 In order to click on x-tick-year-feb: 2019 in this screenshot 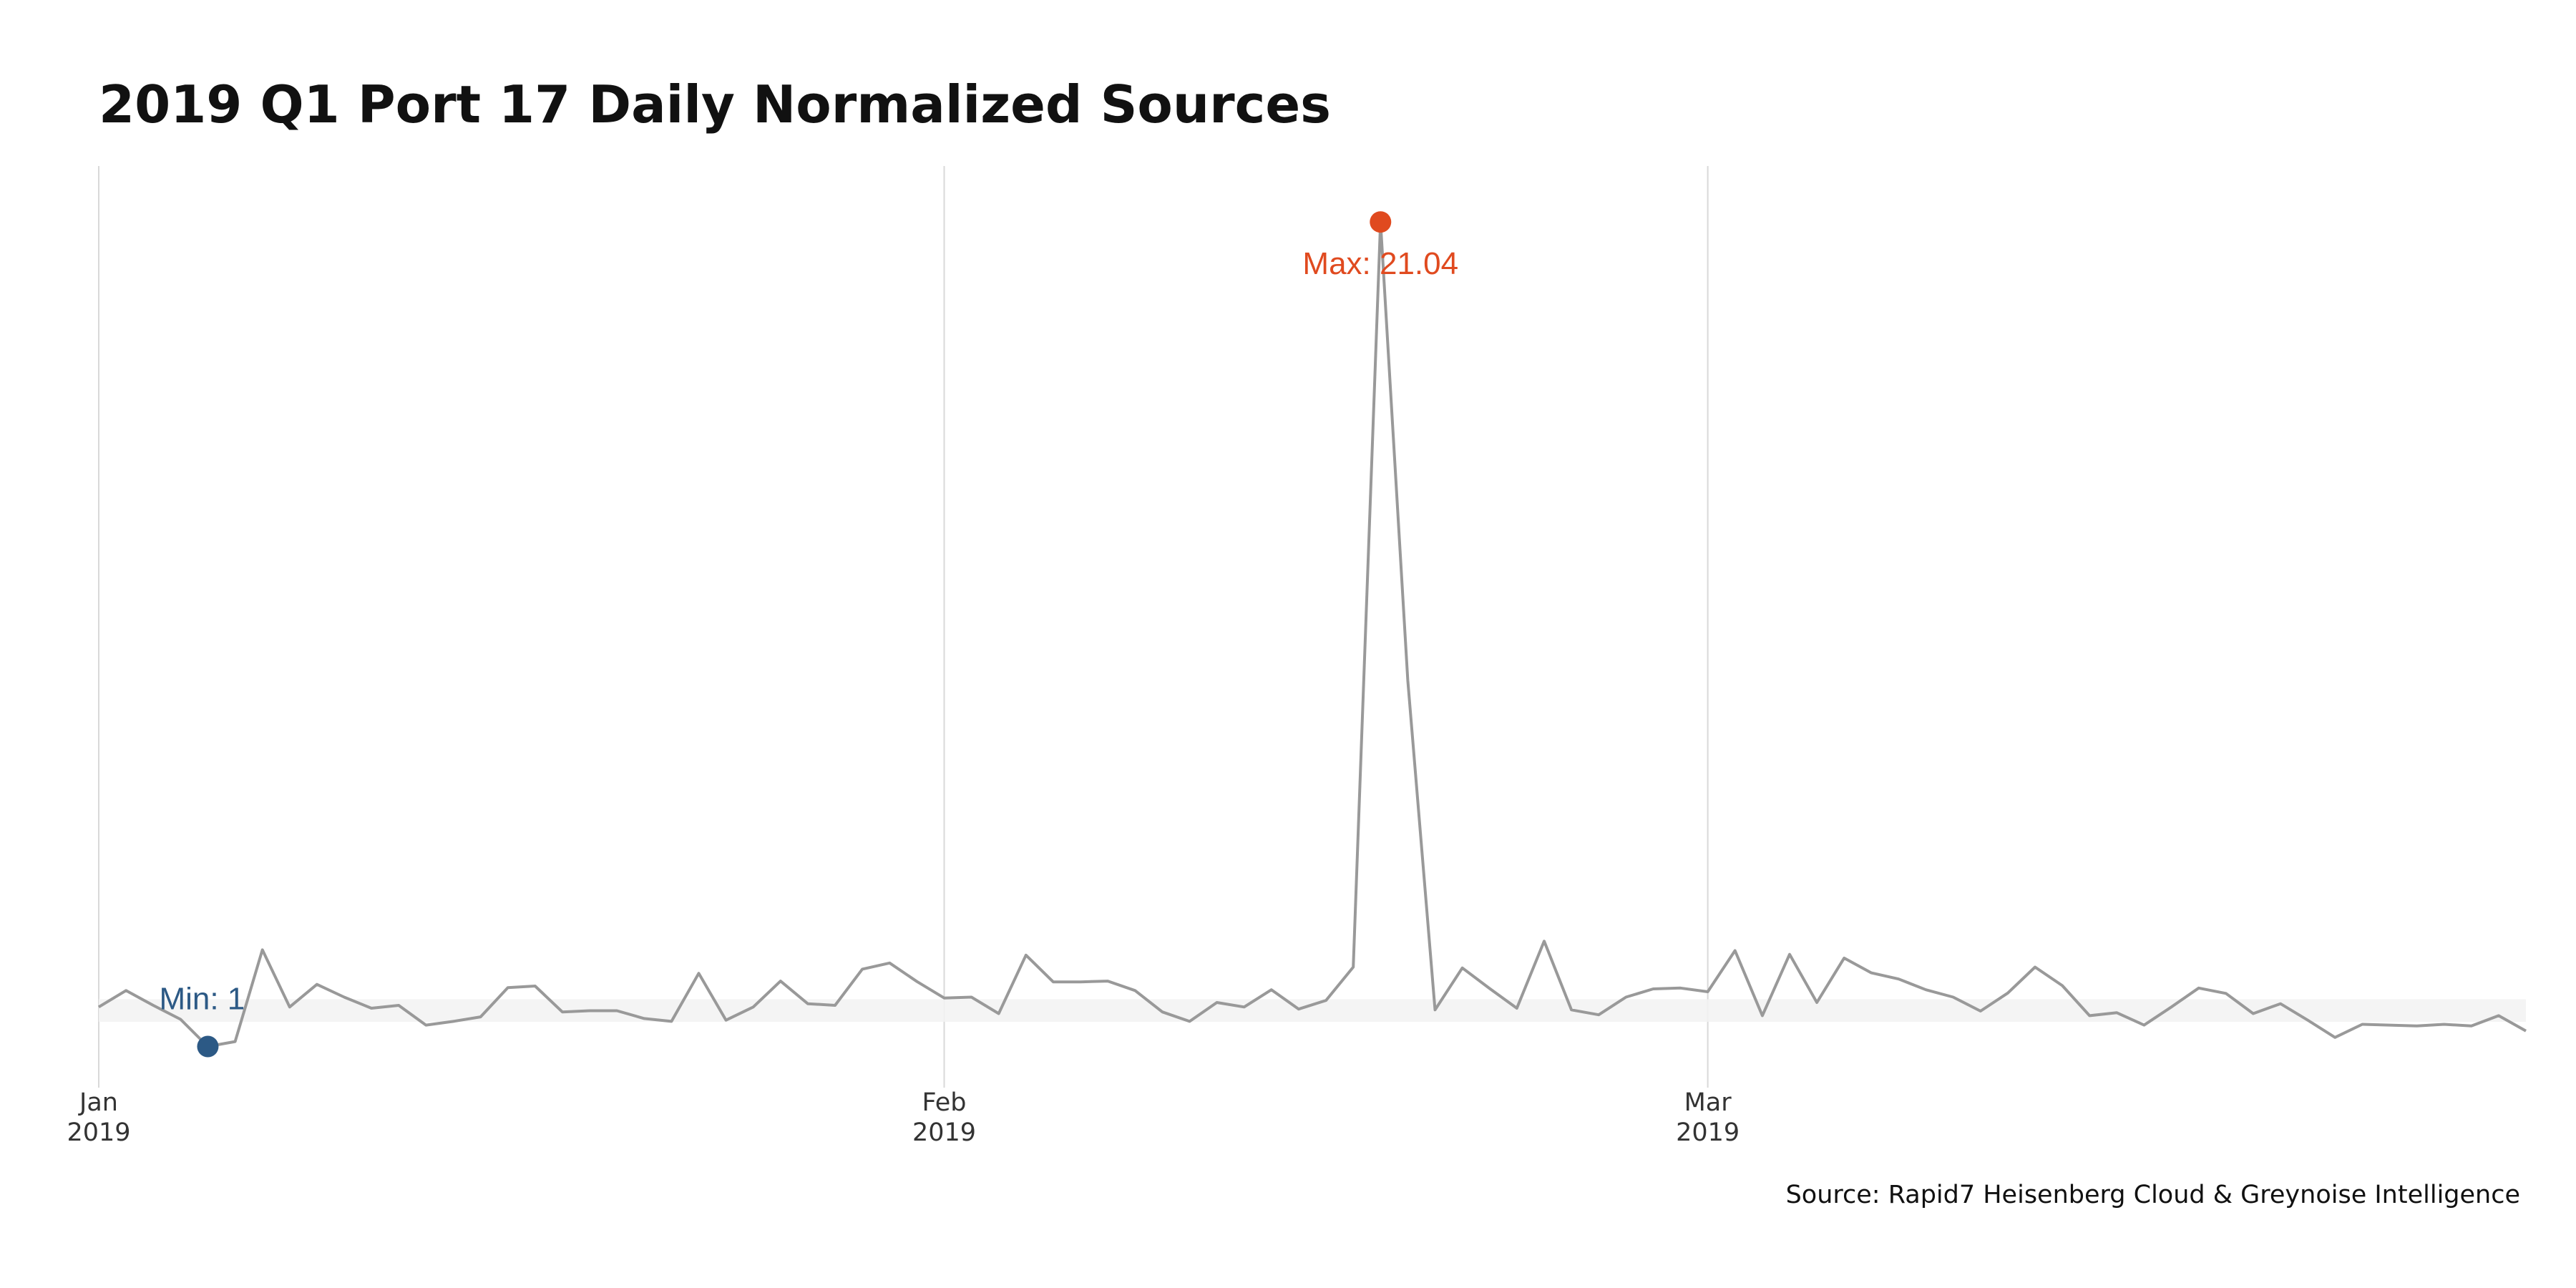, I will do `click(944, 1132)`.